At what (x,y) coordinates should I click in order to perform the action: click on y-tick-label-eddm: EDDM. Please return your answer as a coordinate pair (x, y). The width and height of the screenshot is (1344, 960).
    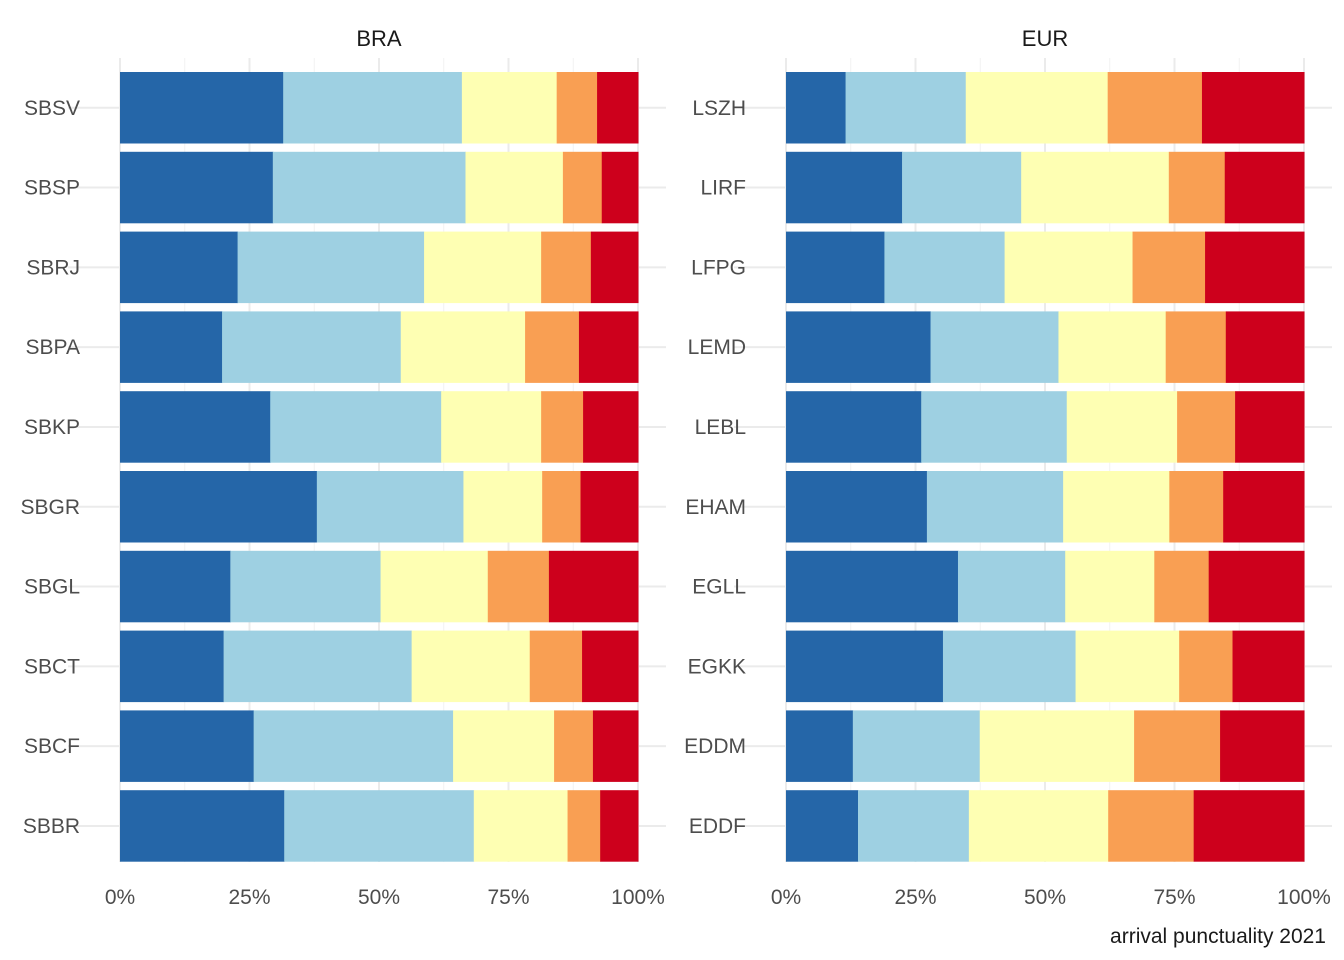
    Looking at the image, I should click on (715, 746).